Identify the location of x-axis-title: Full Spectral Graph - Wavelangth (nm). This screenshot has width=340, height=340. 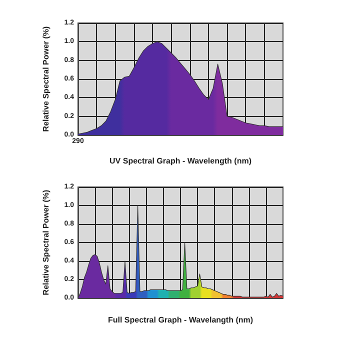
(181, 320).